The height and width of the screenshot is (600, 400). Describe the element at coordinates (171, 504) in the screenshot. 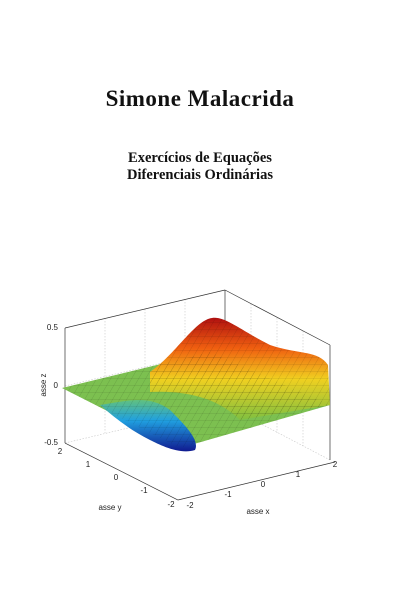

I see `y-tick-label: -2` at that location.